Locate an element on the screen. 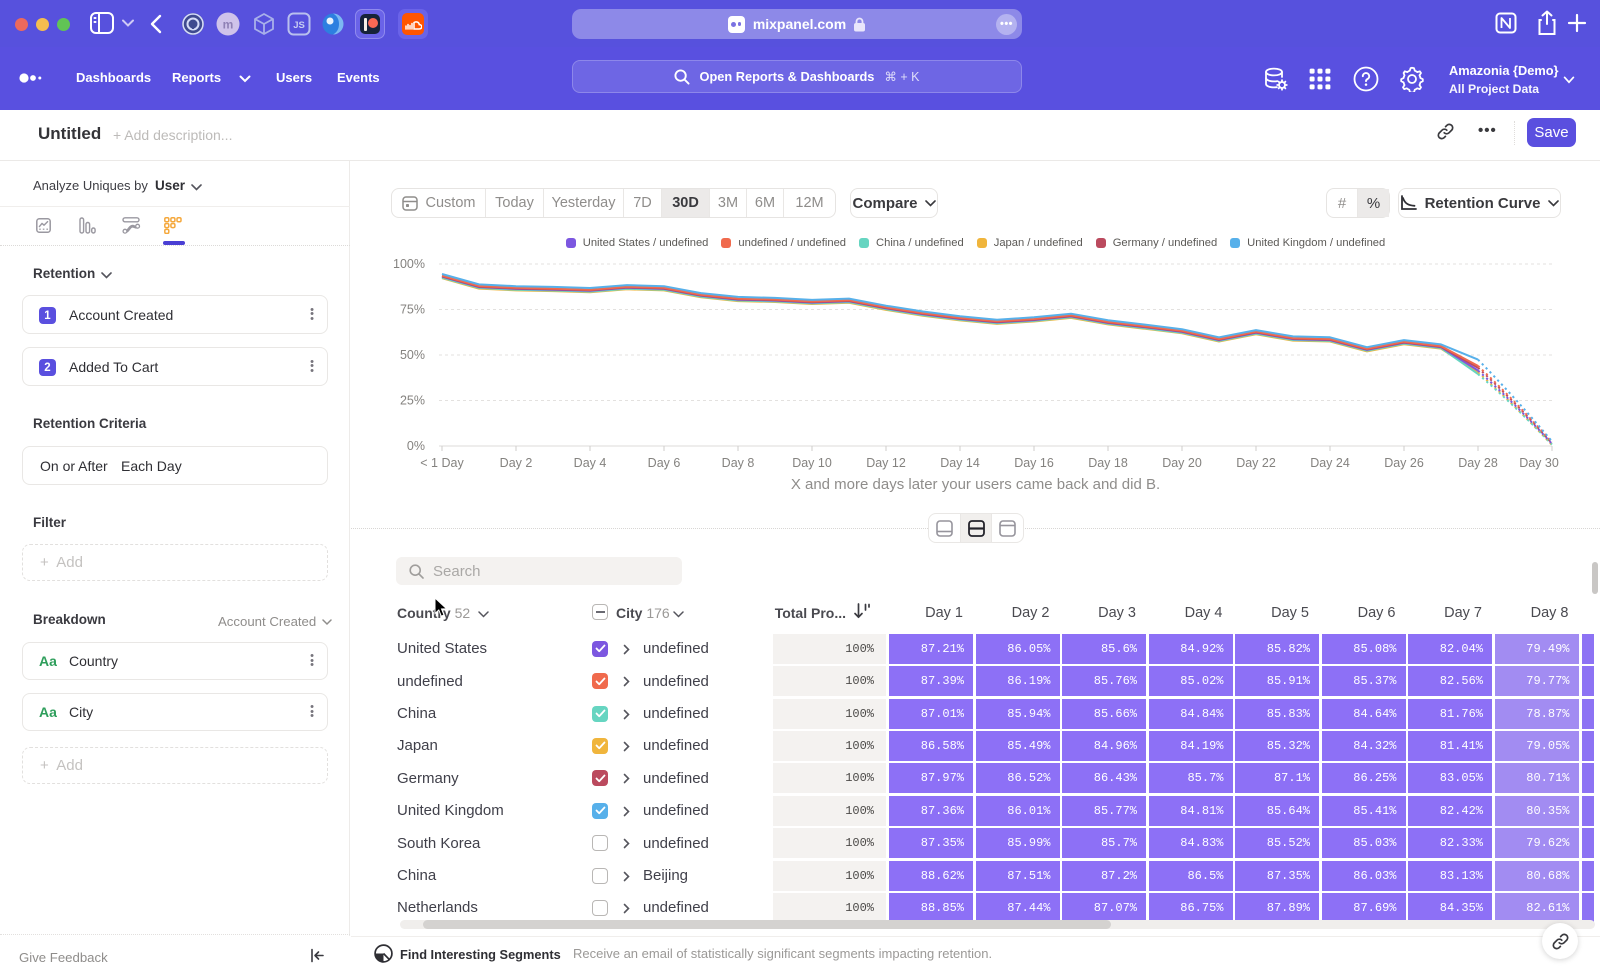 This screenshot has width=1600, height=976. svg-text: Day 4 is located at coordinates (590, 463).